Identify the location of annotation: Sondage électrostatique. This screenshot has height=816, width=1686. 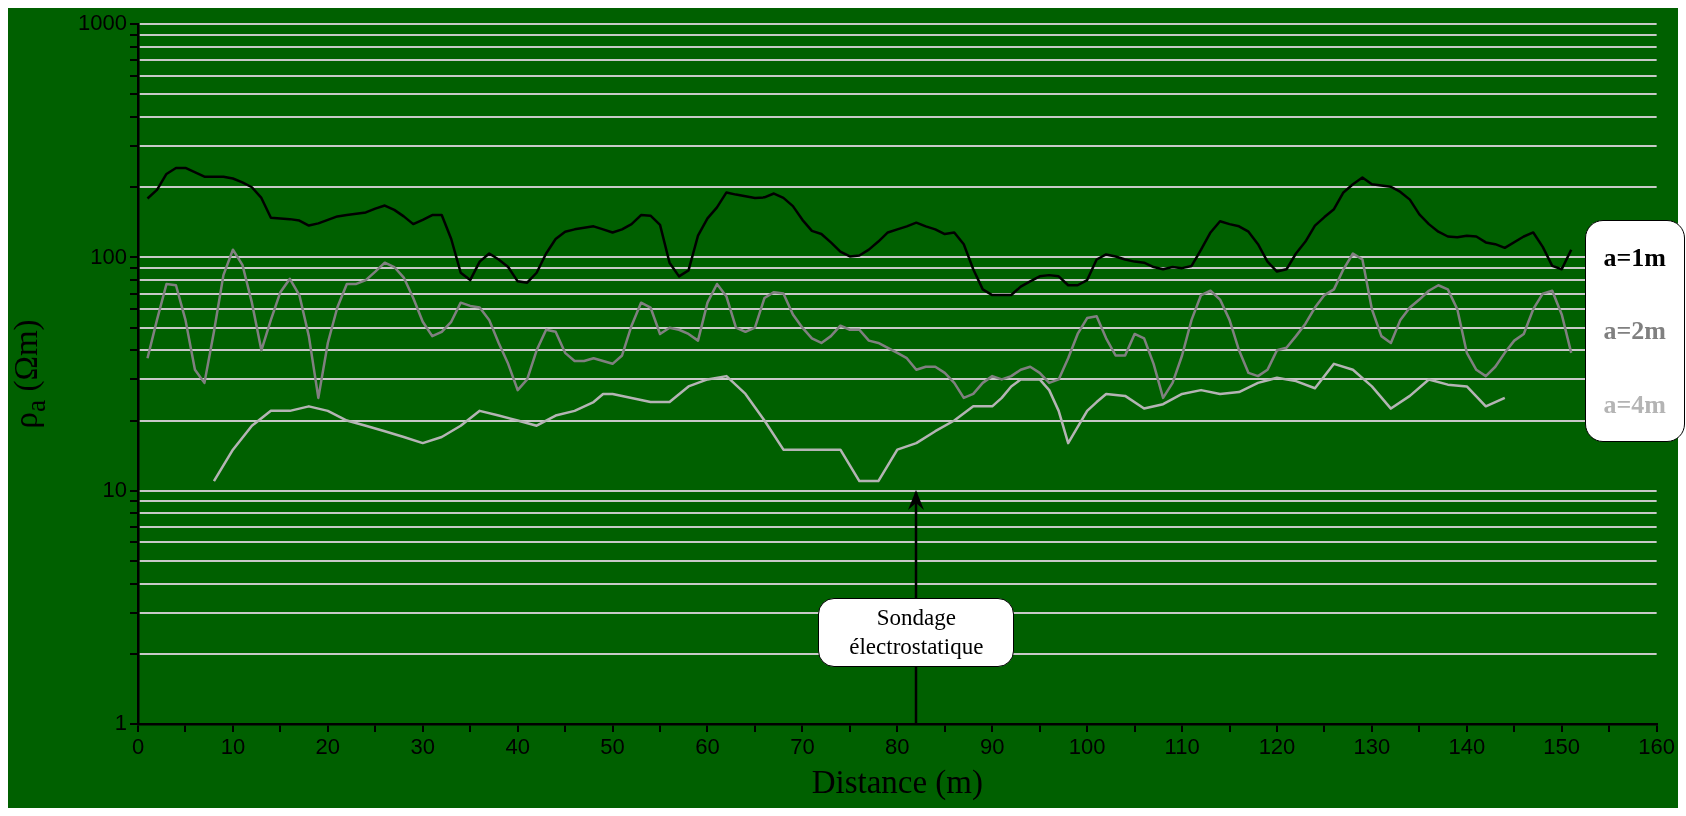
(916, 632).